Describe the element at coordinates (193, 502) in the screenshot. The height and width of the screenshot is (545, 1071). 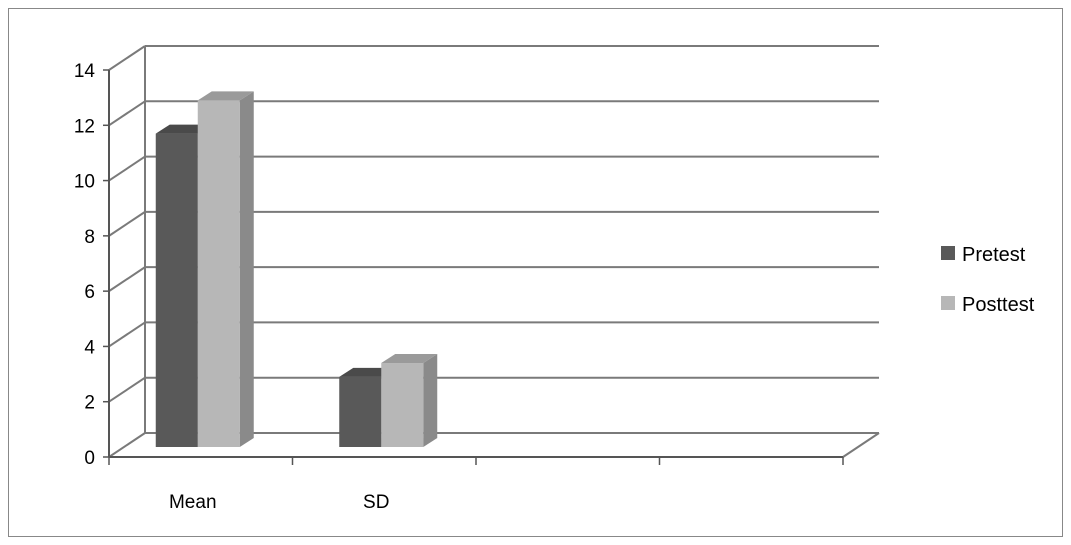
I see `x-tick-label: Mean` at that location.